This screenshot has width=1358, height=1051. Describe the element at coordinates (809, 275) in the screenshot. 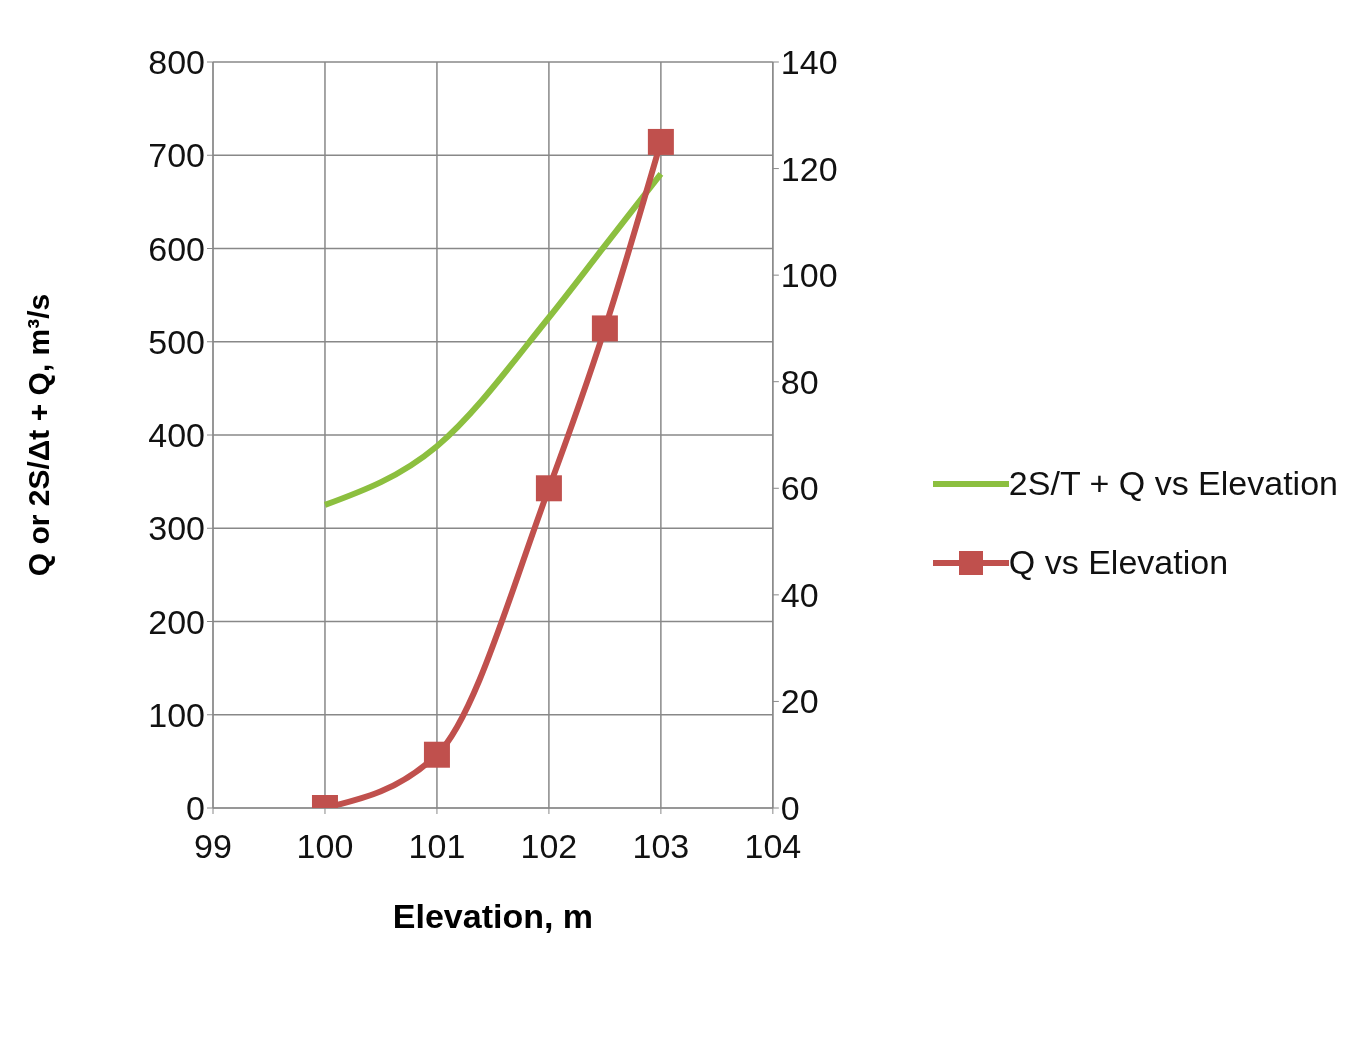

I see `y2-tick-label: 100` at that location.